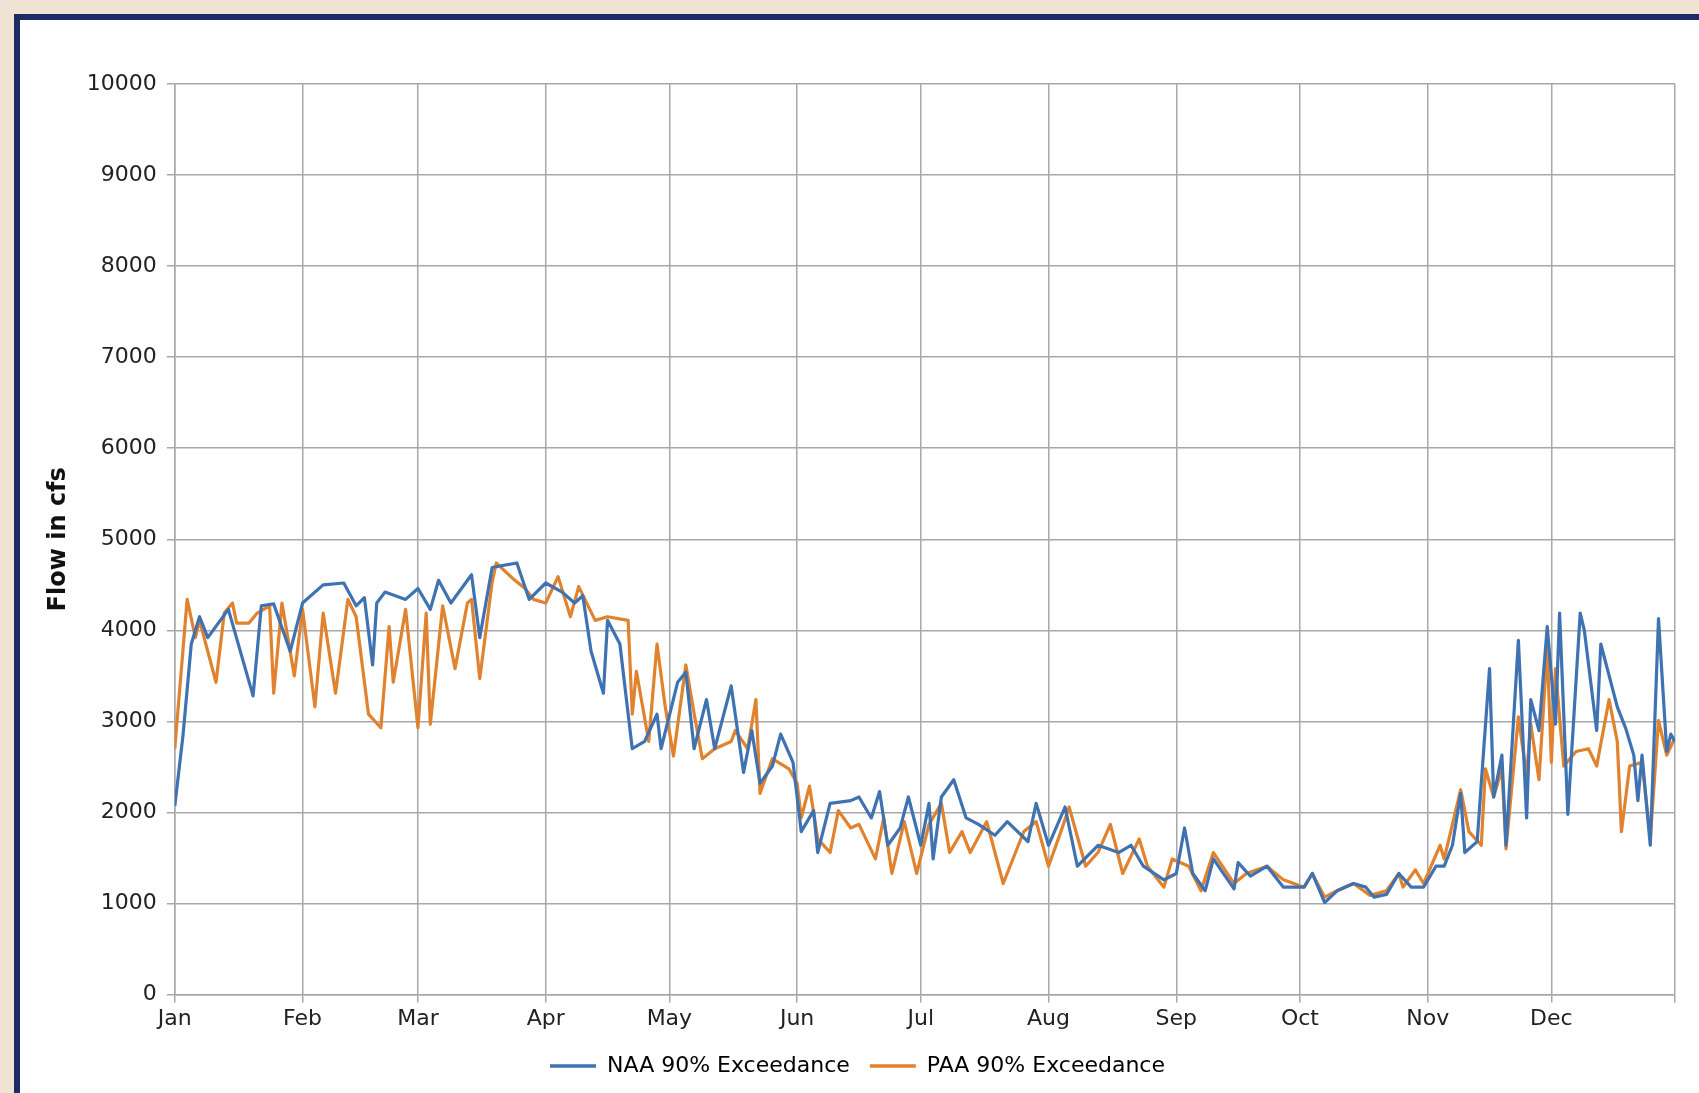 This screenshot has width=1699, height=1093. Describe the element at coordinates (546, 1017) in the screenshot. I see `x-tick-label: Apr` at that location.